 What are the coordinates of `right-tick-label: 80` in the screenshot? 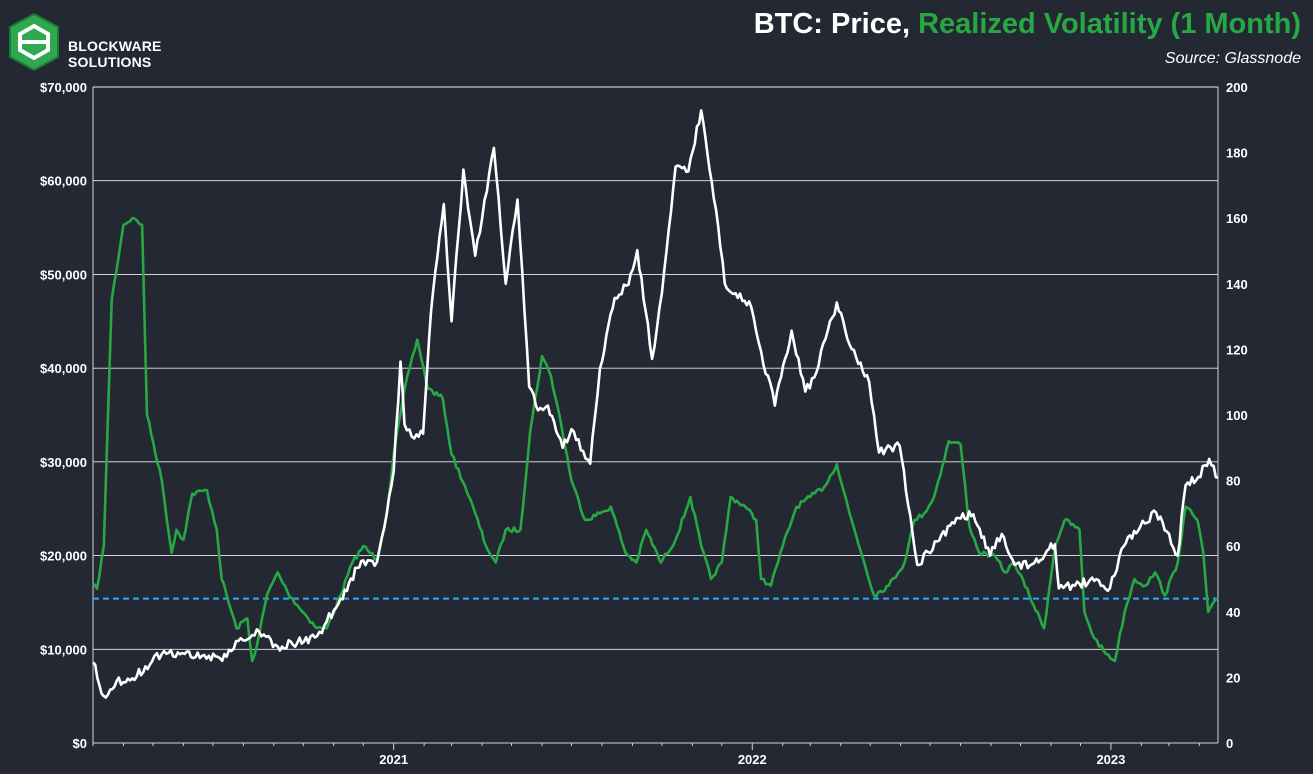 It's located at (1233, 481).